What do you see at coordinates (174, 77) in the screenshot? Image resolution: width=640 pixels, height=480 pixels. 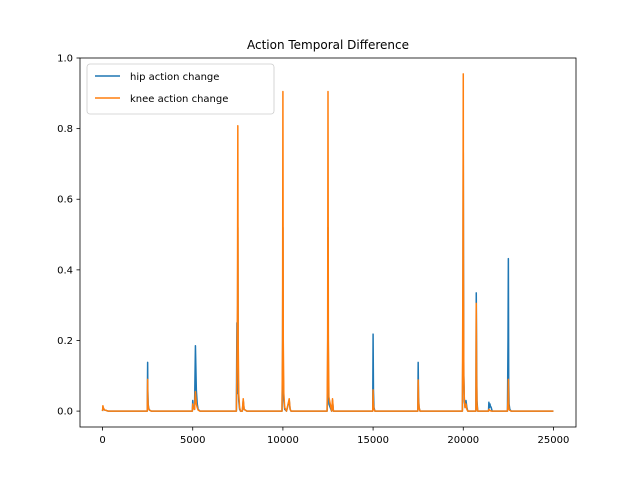 I see `legend-label-hip-action-change: hip action change` at bounding box center [174, 77].